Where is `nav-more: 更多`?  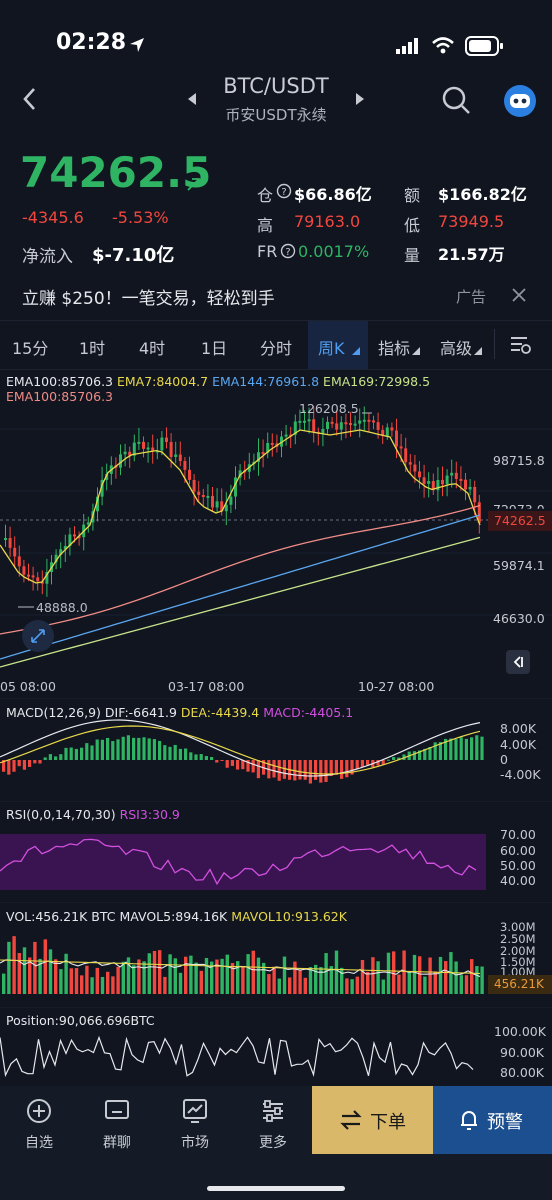
nav-more: 更多 is located at coordinates (273, 1119).